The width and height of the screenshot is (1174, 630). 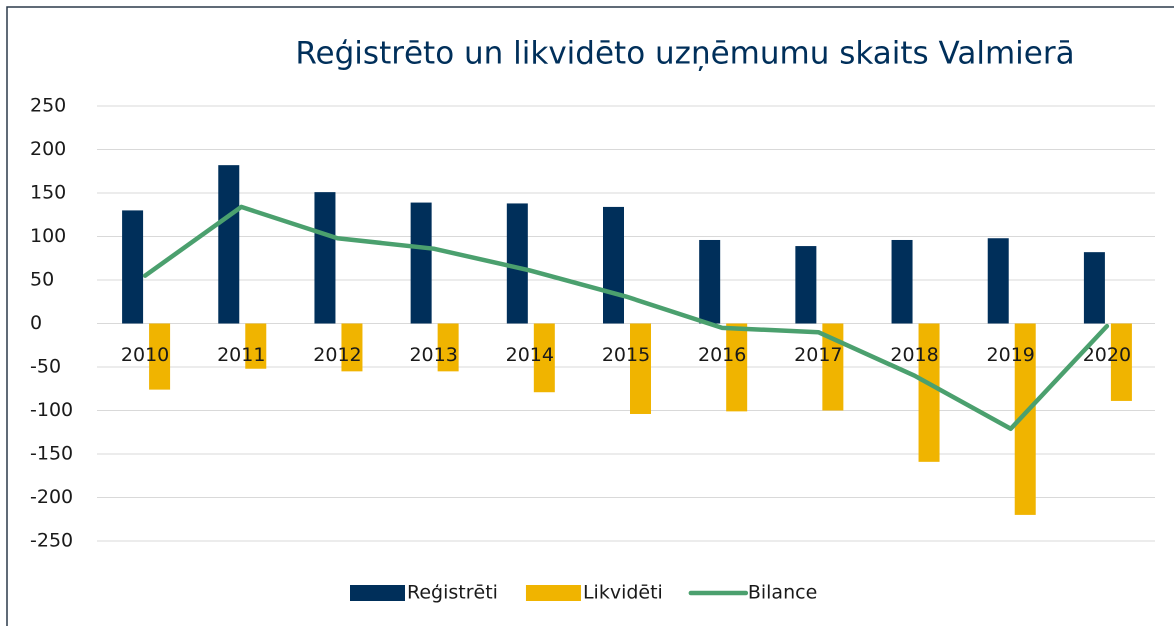 What do you see at coordinates (145, 355) in the screenshot?
I see `x-tick-label: 2010` at bounding box center [145, 355].